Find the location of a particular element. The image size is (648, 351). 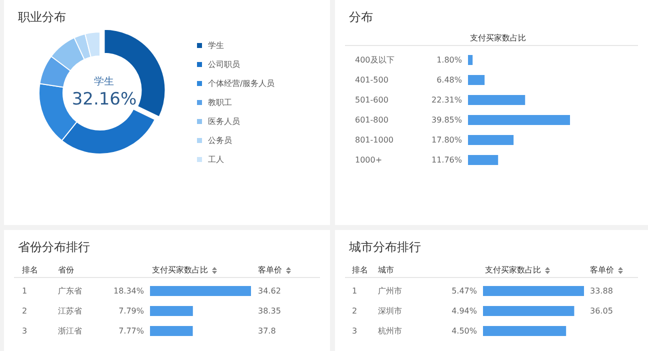

legend-label: 个体经营/服务人员 is located at coordinates (241, 83).